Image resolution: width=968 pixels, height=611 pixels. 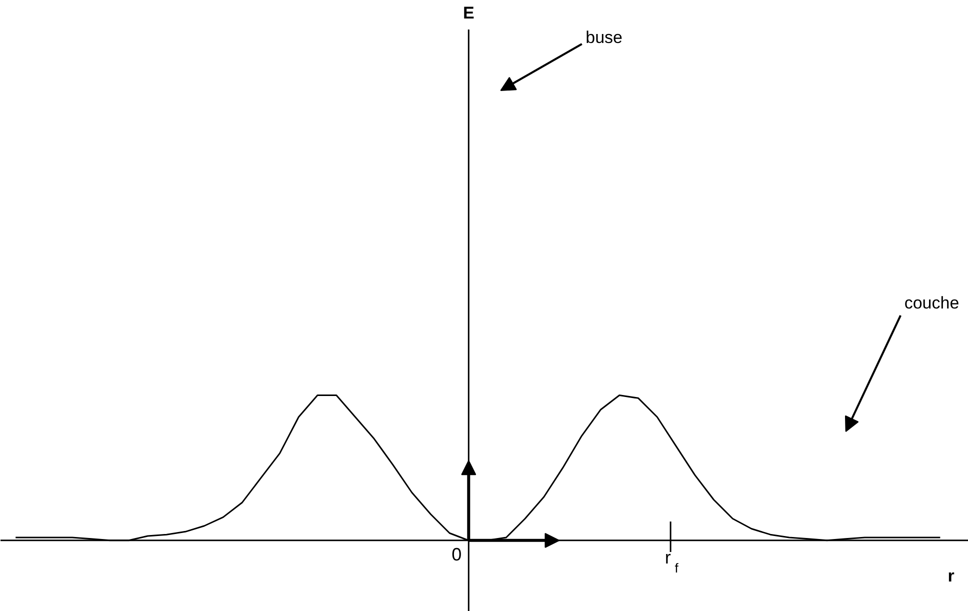 What do you see at coordinates (932, 303) in the screenshot?
I see `text: couche` at bounding box center [932, 303].